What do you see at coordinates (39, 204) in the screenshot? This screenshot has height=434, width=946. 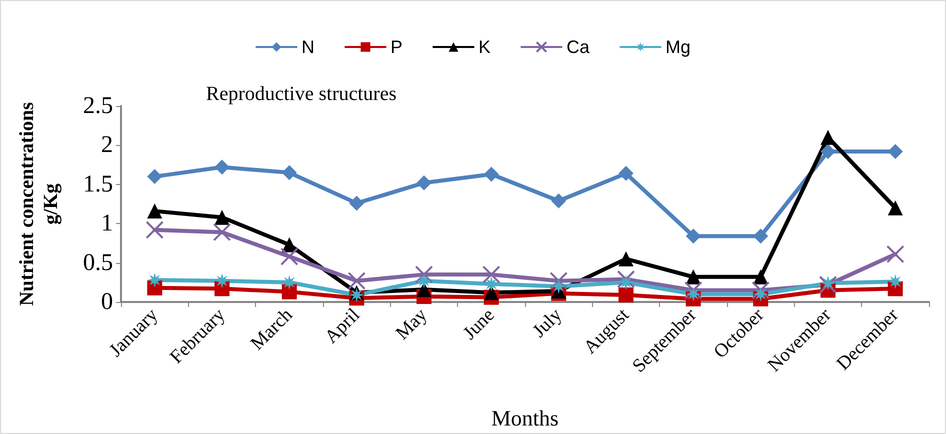 I see `y-axis-title: Nutrient concentrations g/Kg` at bounding box center [39, 204].